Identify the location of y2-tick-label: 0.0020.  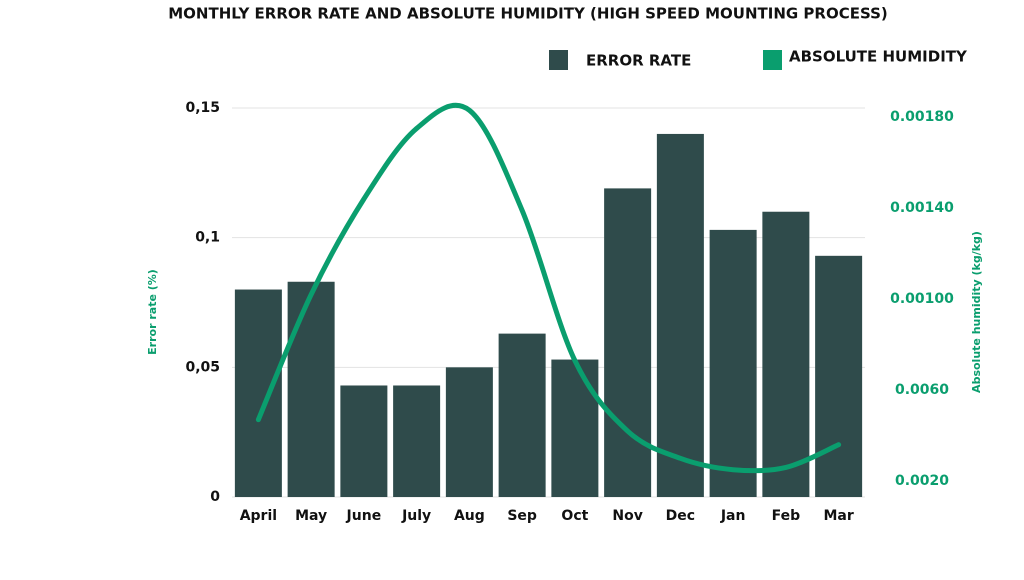
(922, 481).